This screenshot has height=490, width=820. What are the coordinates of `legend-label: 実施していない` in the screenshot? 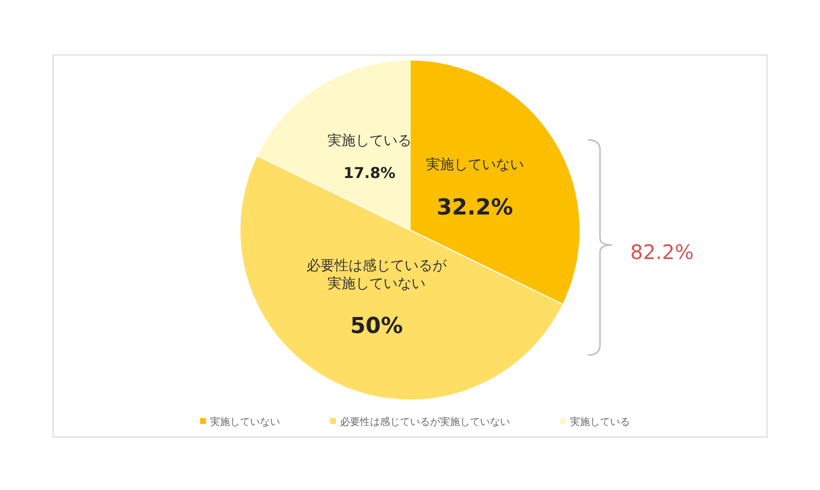 It's located at (245, 422).